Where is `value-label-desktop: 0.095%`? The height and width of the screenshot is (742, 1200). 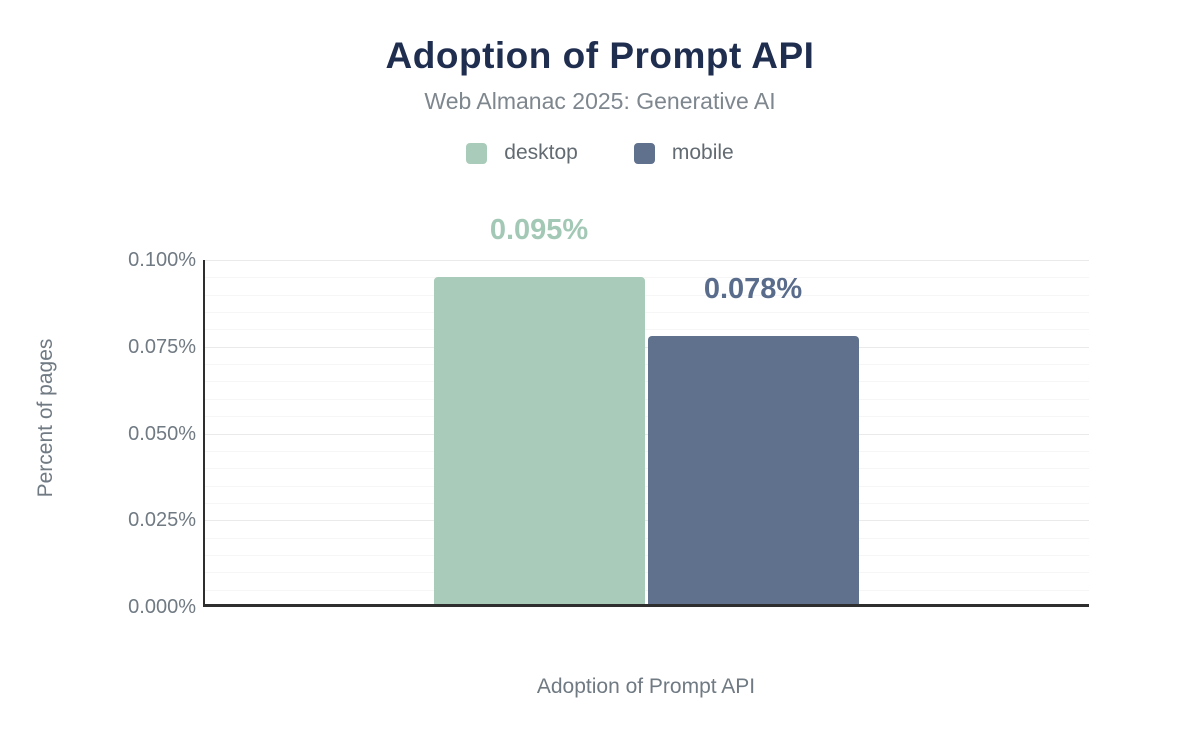 value-label-desktop: 0.095% is located at coordinates (539, 230).